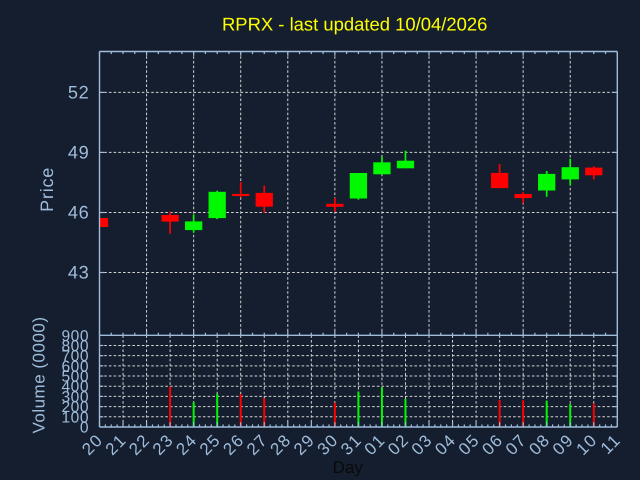  What do you see at coordinates (78, 213) in the screenshot?
I see `svg-text: 46` at bounding box center [78, 213].